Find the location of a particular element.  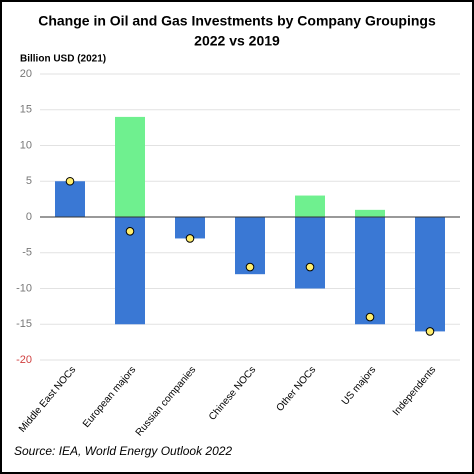

y-tick-label: -20 is located at coordinates (24, 360).